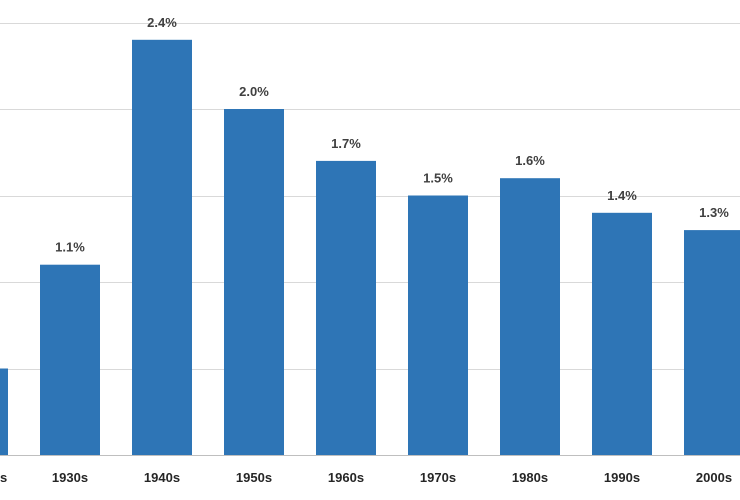  What do you see at coordinates (70, 247) in the screenshot?
I see `data-label-1930s: 1.1%` at bounding box center [70, 247].